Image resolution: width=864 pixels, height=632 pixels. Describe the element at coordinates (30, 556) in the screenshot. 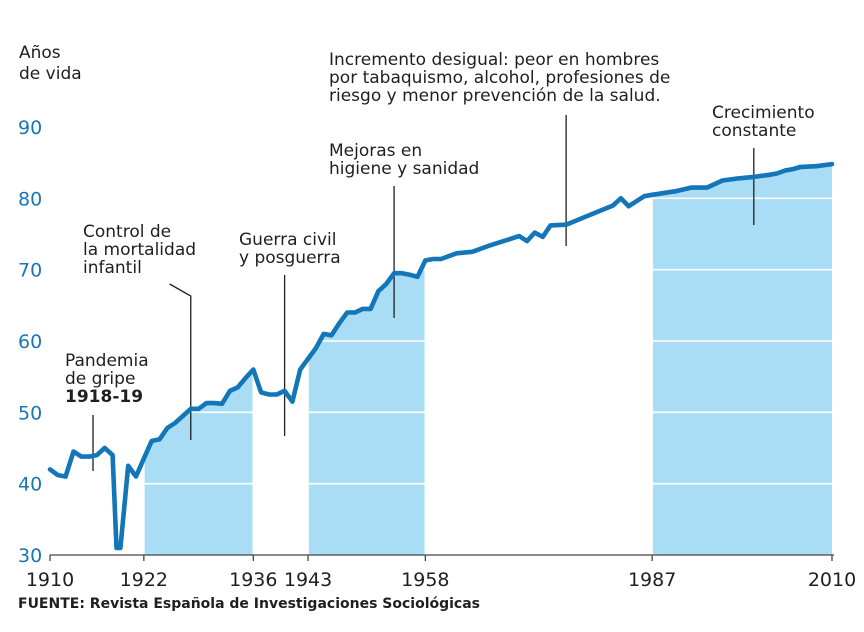

I see `y-tick-label-30: 30` at that location.